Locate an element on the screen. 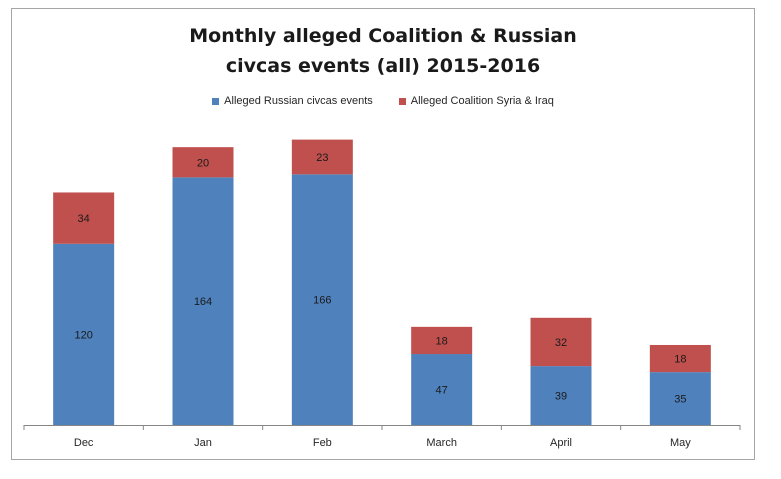  data-label-coalition-march: 18 is located at coordinates (442, 341).